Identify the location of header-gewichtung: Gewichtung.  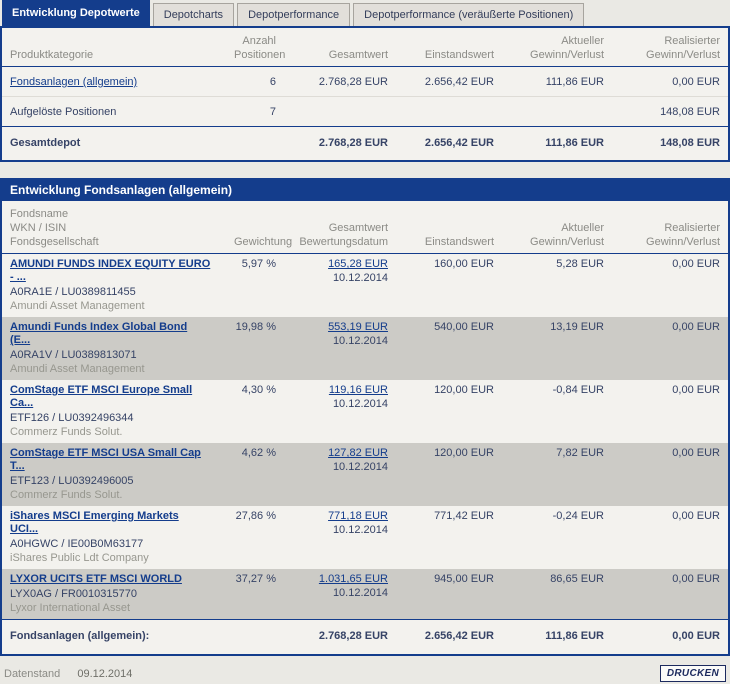
(258, 227).